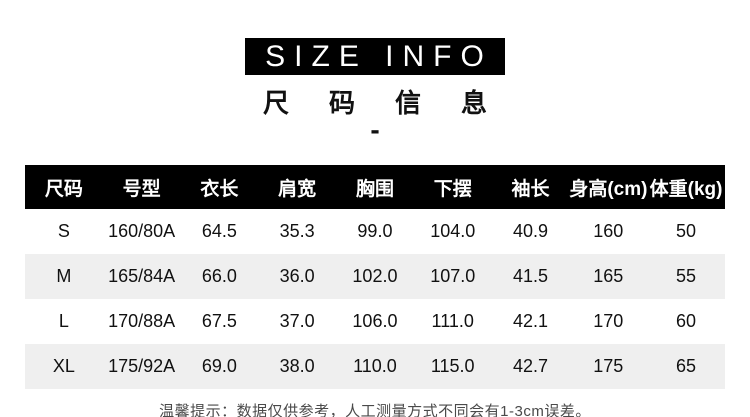 The image size is (750, 417). Describe the element at coordinates (686, 231) in the screenshot. I see `table-cell: 50` at that location.